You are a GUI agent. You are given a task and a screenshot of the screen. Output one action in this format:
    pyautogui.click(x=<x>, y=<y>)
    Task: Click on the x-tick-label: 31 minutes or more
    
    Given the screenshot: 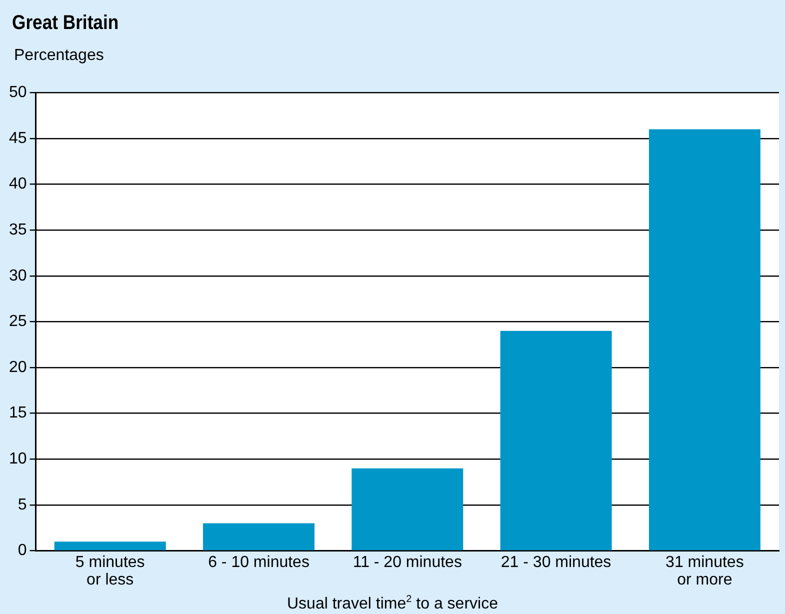 What is the action you would take?
    pyautogui.click(x=705, y=571)
    